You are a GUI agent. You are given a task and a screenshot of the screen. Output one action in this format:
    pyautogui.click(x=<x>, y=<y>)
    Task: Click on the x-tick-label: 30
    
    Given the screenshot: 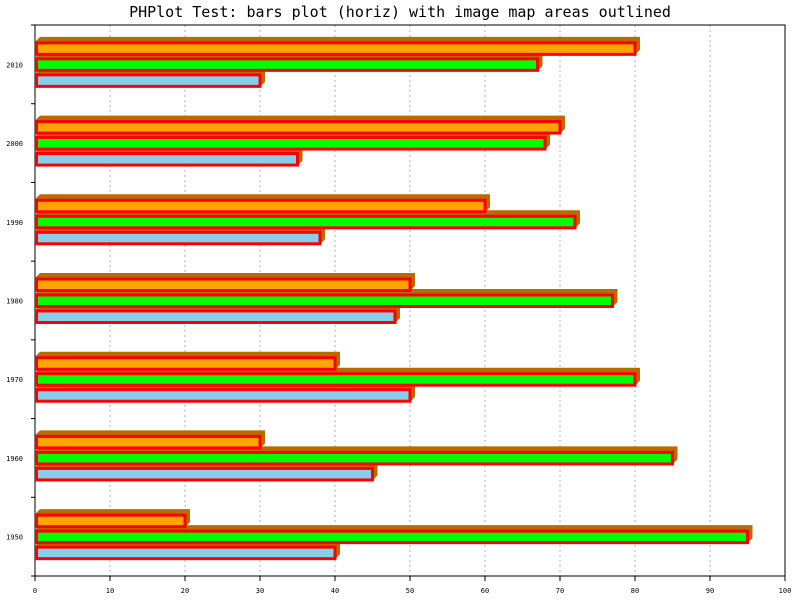 What is the action you would take?
    pyautogui.click(x=260, y=591)
    